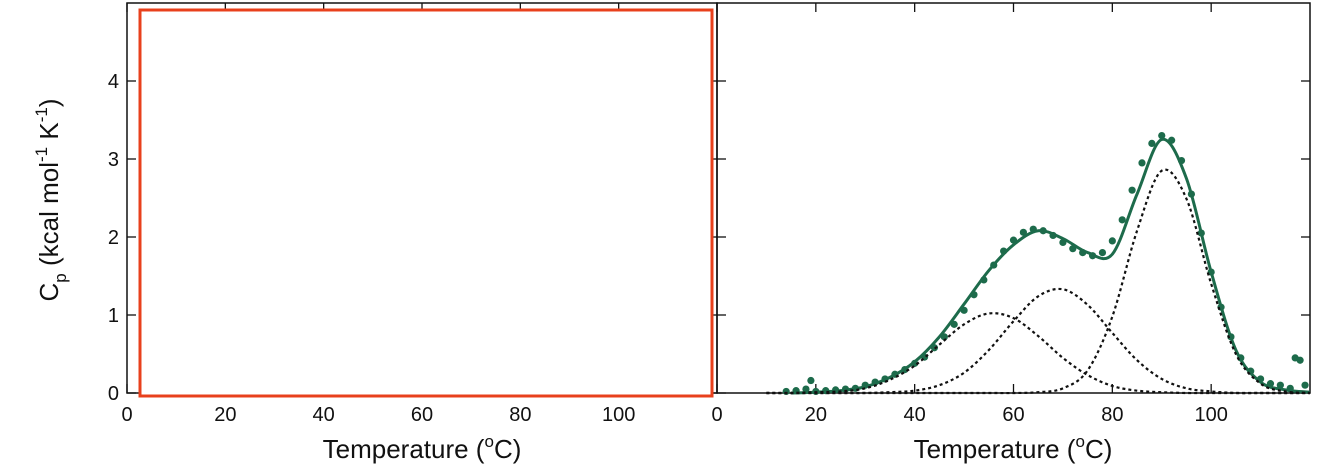 The image size is (1327, 472). I want to click on y-label-part: (kcal mol, so click(49, 217).